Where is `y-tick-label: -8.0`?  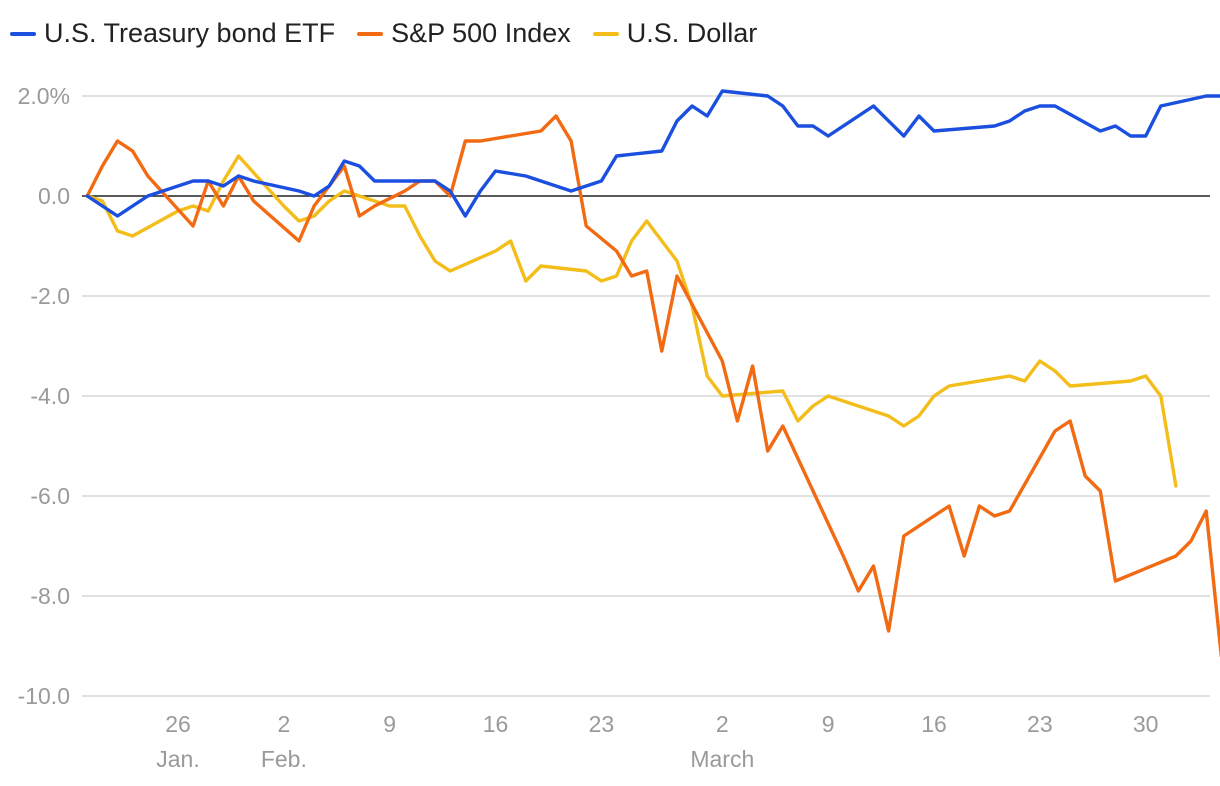
y-tick-label: -8.0 is located at coordinates (50, 596).